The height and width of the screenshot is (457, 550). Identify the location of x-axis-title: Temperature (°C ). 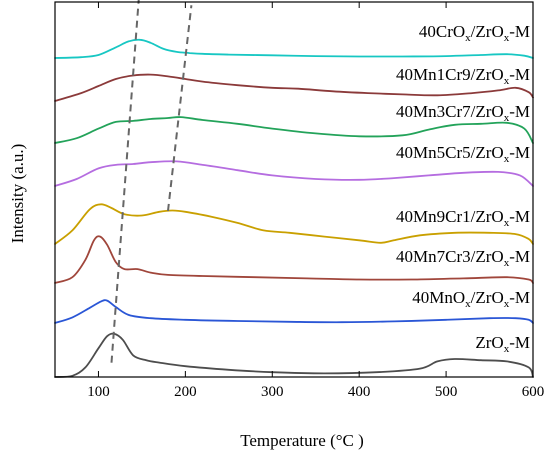
(302, 440).